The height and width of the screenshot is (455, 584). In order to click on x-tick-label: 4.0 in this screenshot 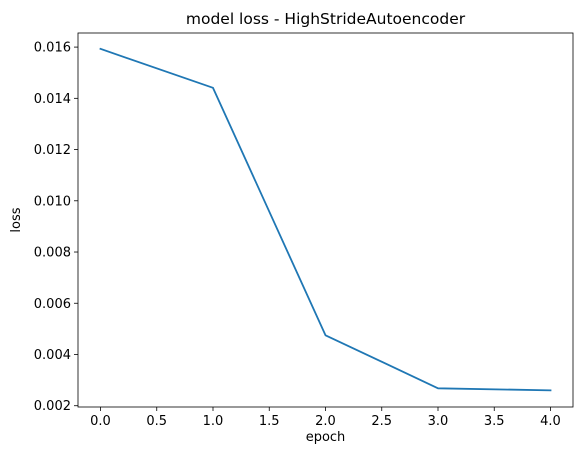, I will do `click(550, 421)`.